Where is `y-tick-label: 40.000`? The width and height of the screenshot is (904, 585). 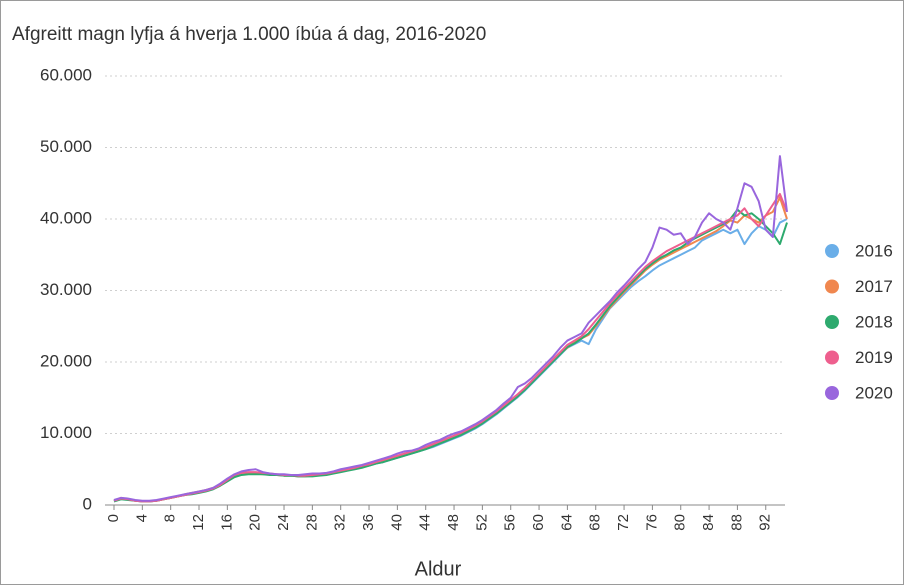
y-tick-label: 40.000 is located at coordinates (66, 217).